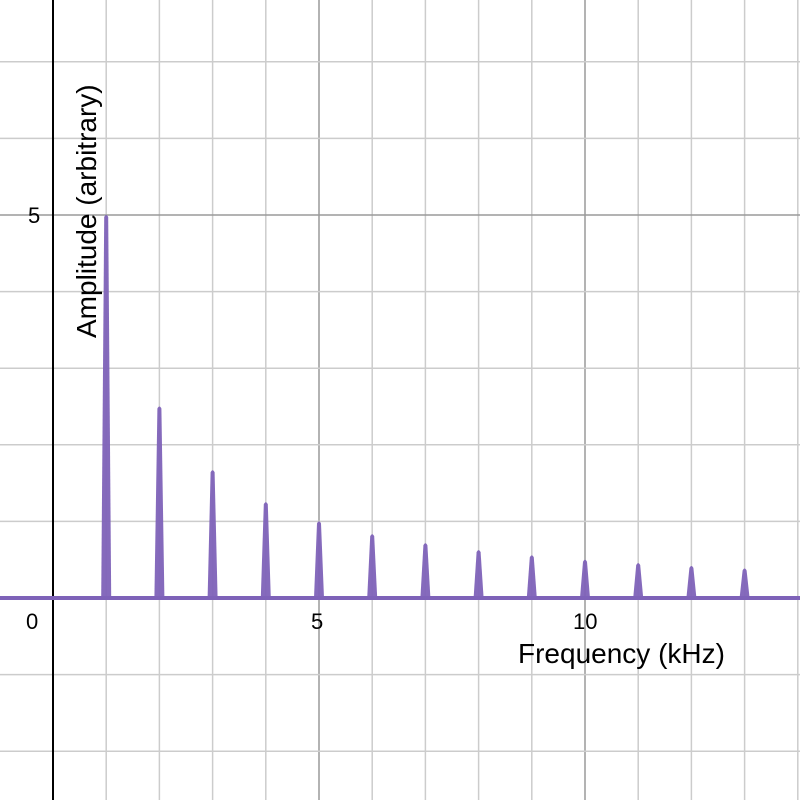  I want to click on x-tick-5: 5, so click(317, 621).